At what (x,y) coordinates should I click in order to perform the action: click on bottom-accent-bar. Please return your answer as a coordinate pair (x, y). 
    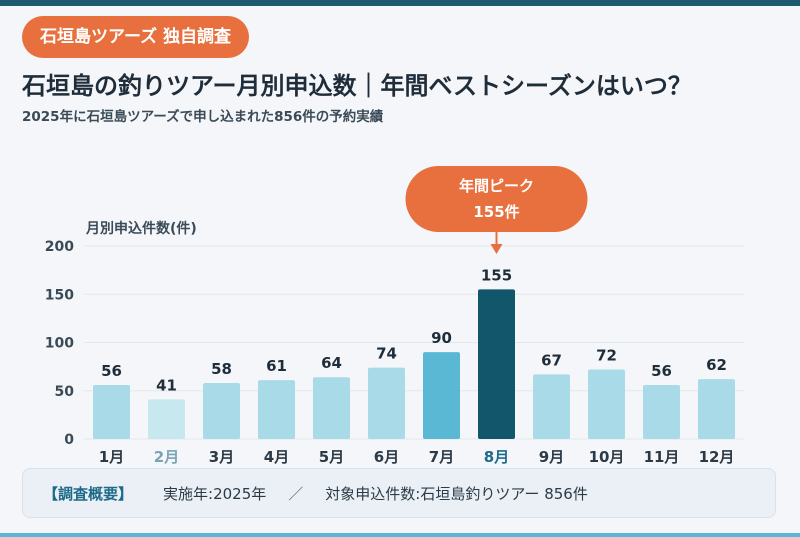
    Looking at the image, I should click on (400, 535).